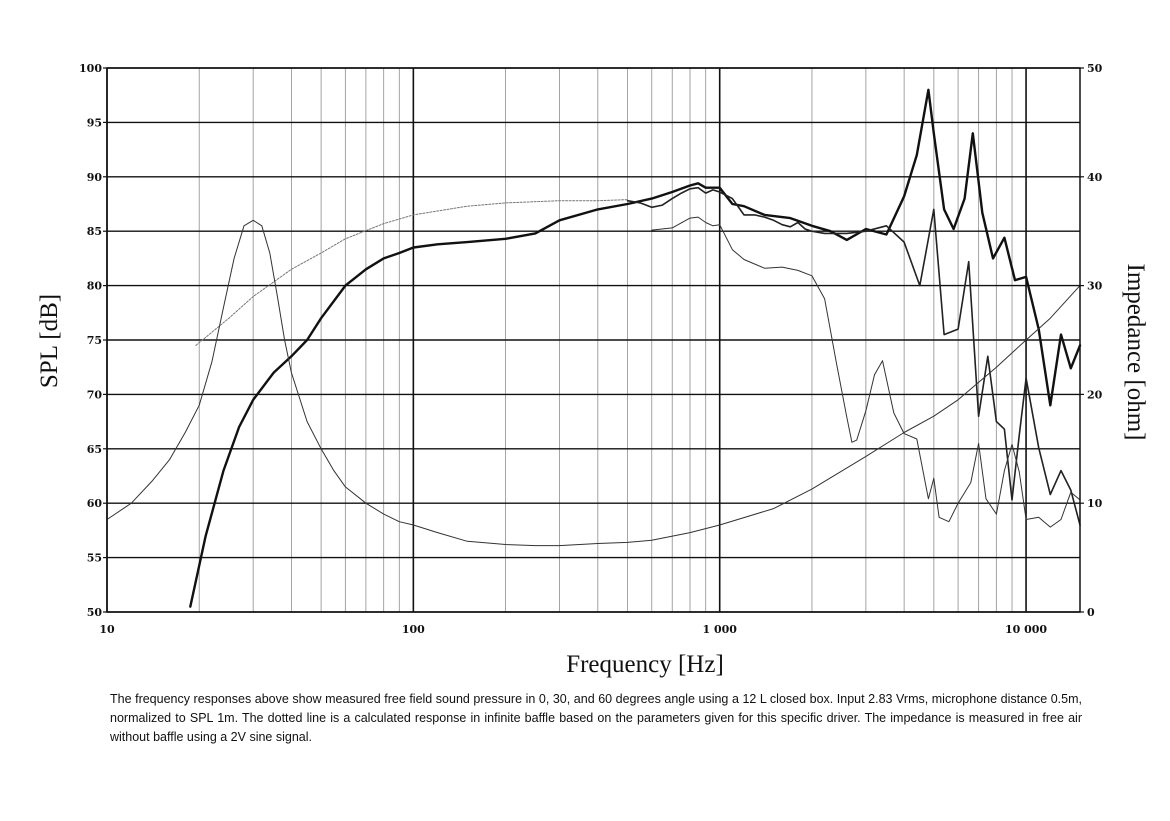 The height and width of the screenshot is (821, 1170). Describe the element at coordinates (1095, 503) in the screenshot. I see `y2-tick-label: 10` at that location.